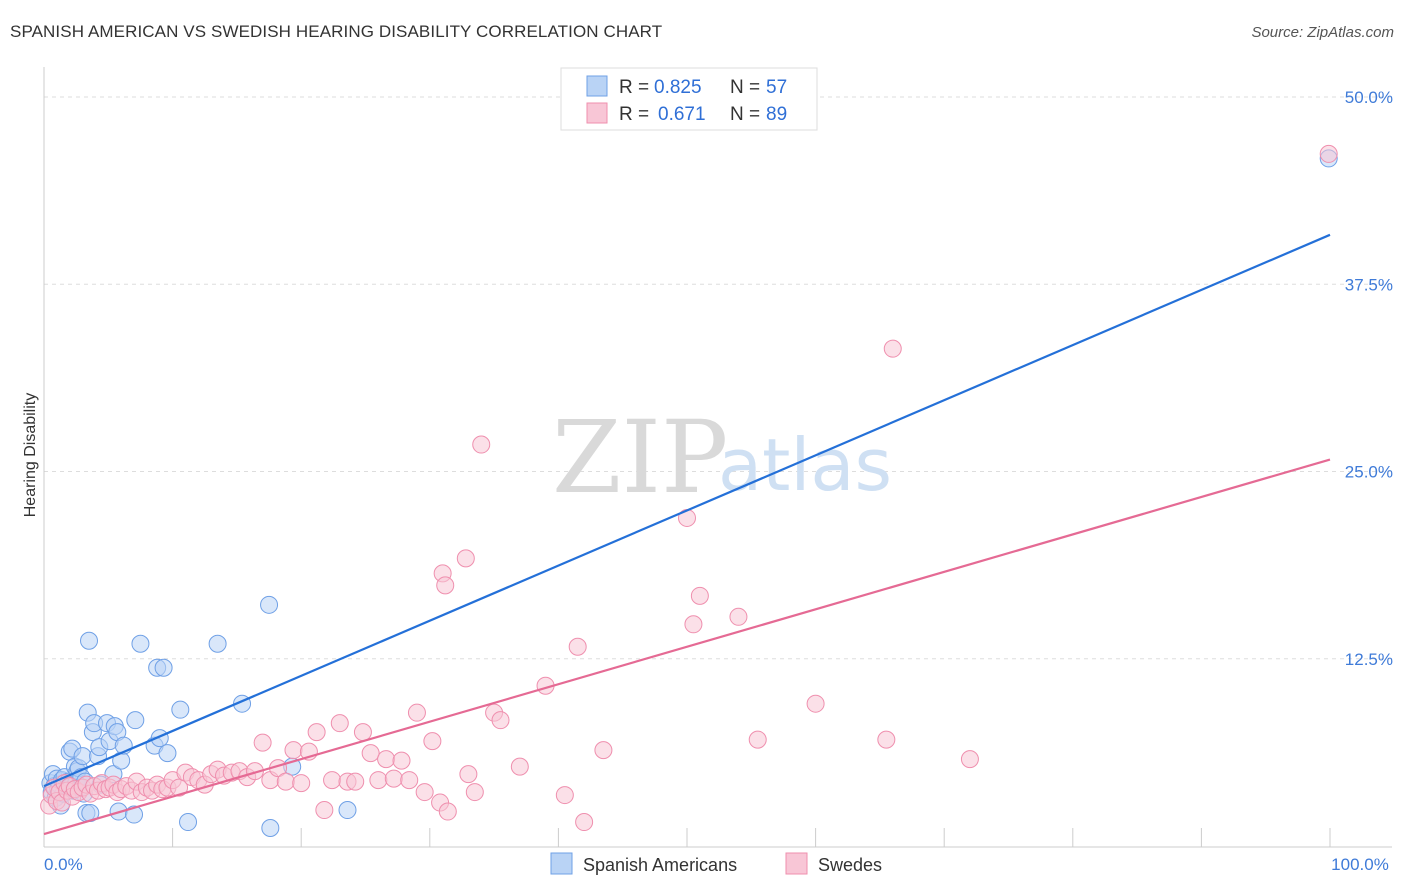 The width and height of the screenshot is (1406, 892). I want to click on legend-r-label-1: R =, so click(634, 87).